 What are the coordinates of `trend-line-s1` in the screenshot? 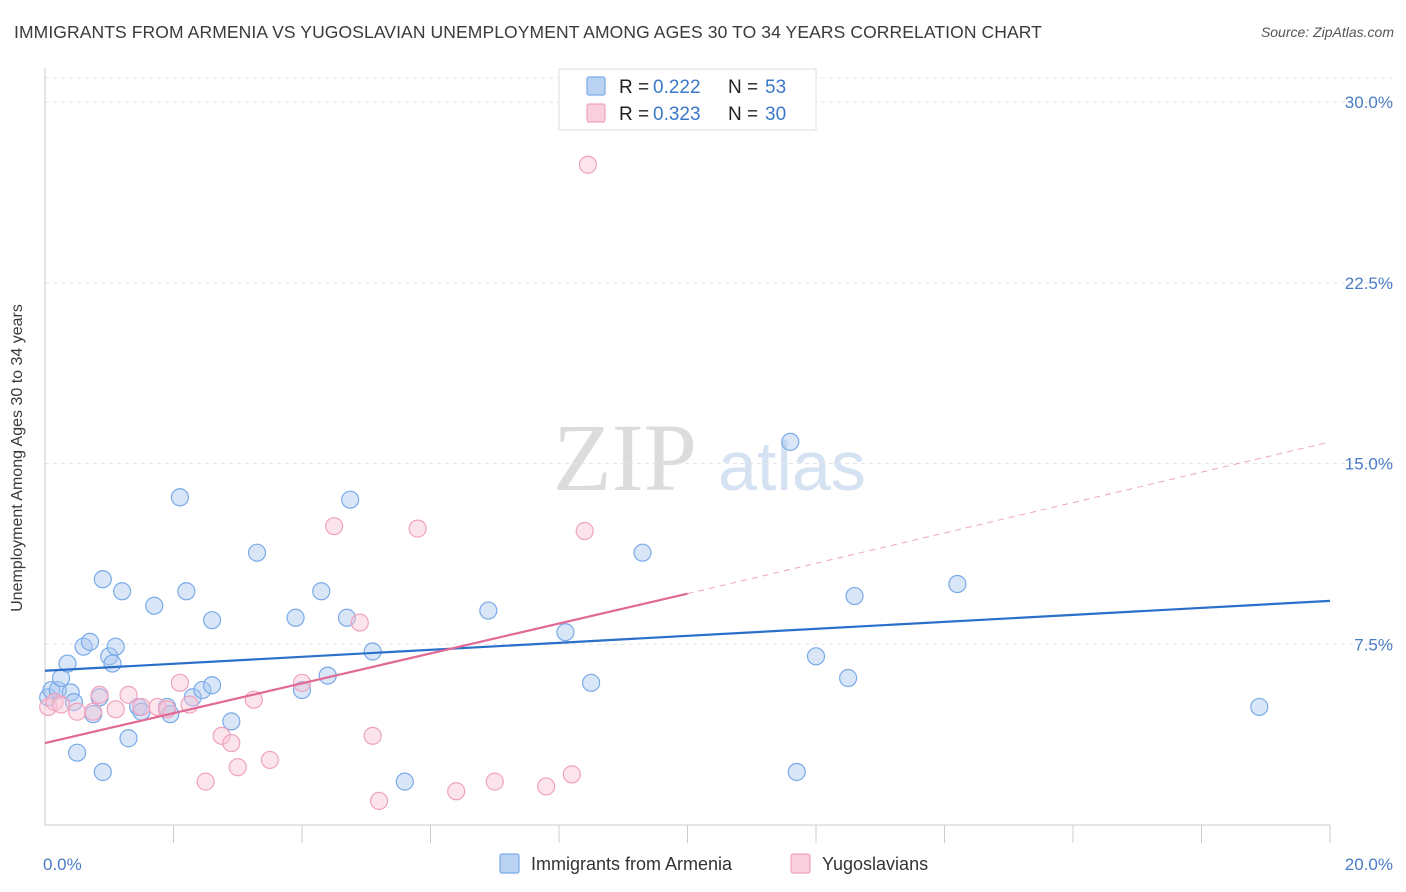 It's located at (366, 668).